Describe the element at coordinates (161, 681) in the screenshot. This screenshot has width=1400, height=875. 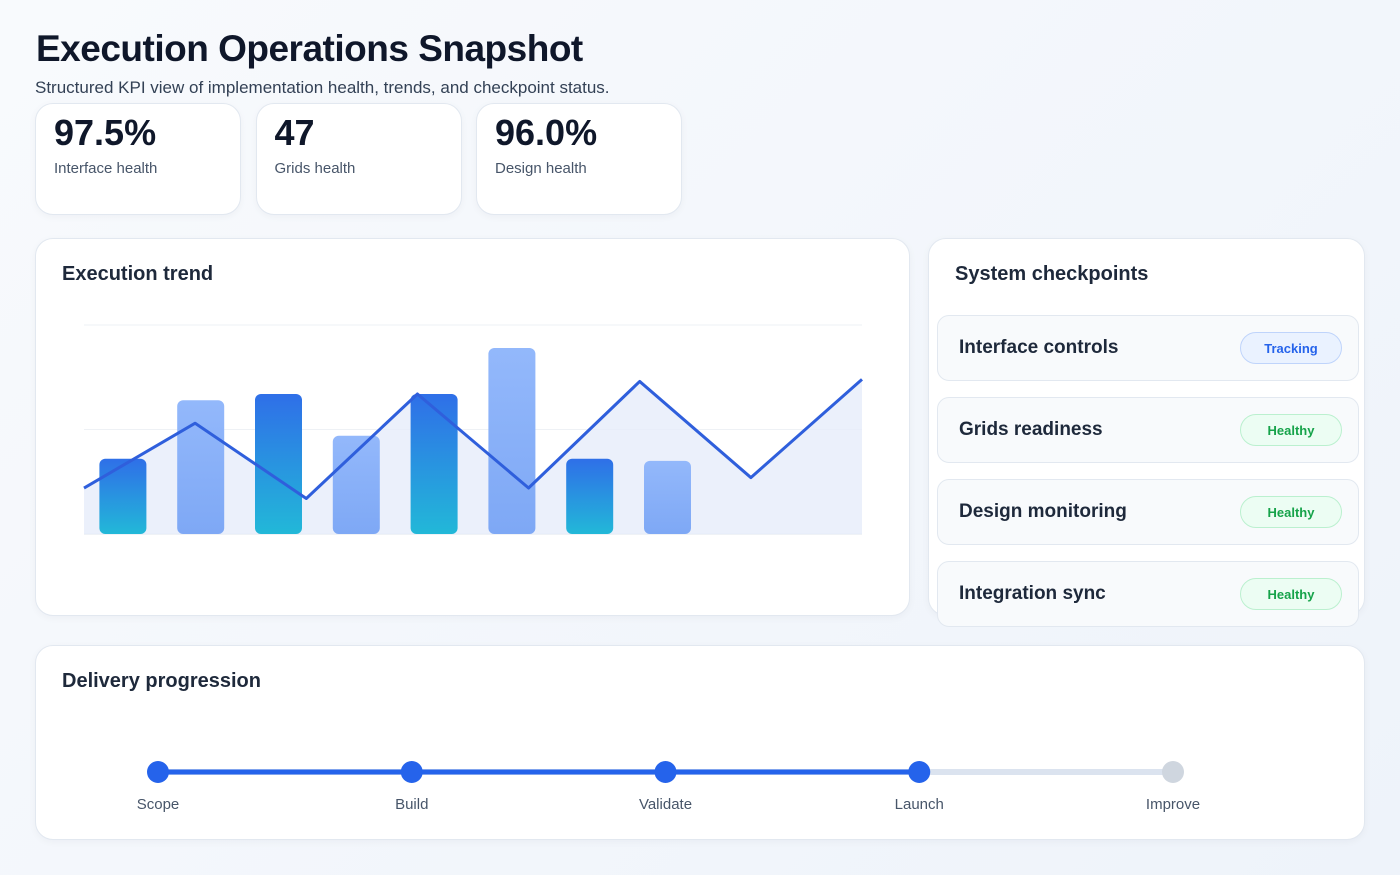
I see `card-title: Delivery progression` at that location.